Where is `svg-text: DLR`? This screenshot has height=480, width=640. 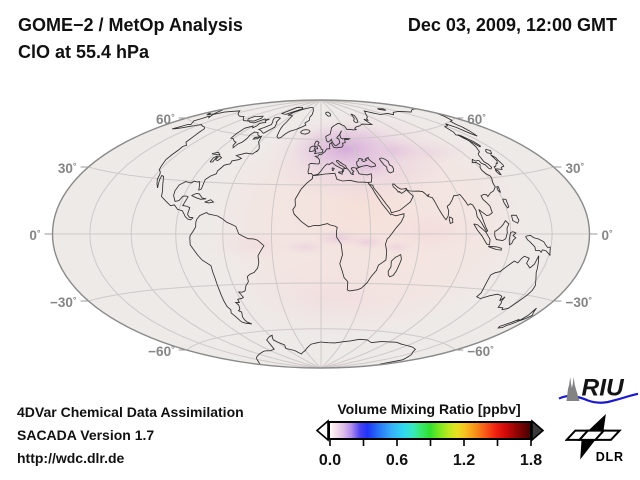 svg-text: DLR is located at coordinates (610, 457).